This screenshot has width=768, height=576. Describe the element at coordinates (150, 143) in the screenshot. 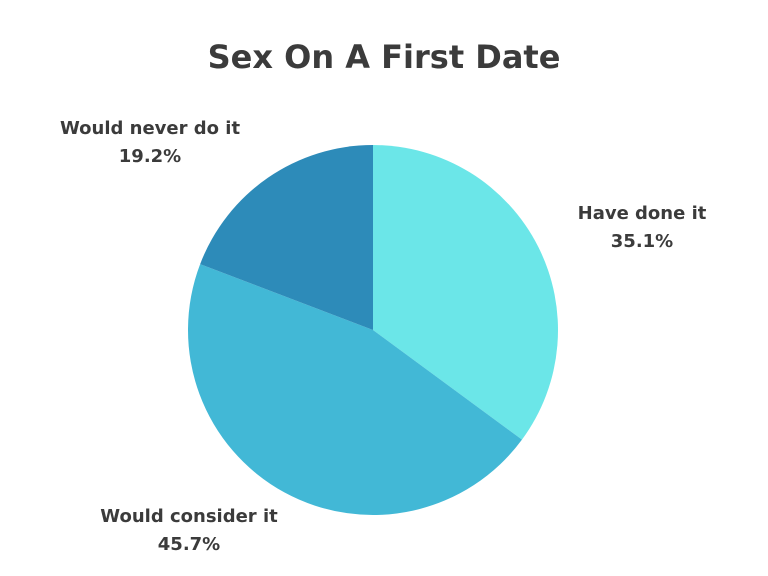

I see `slice-label-would-never-do-it: Would never do it 19.2%` at that location.